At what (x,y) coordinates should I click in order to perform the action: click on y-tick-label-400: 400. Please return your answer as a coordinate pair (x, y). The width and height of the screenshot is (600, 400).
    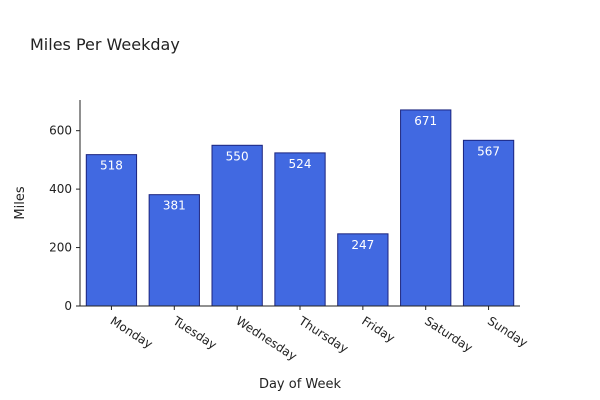
    Looking at the image, I should click on (60, 189).